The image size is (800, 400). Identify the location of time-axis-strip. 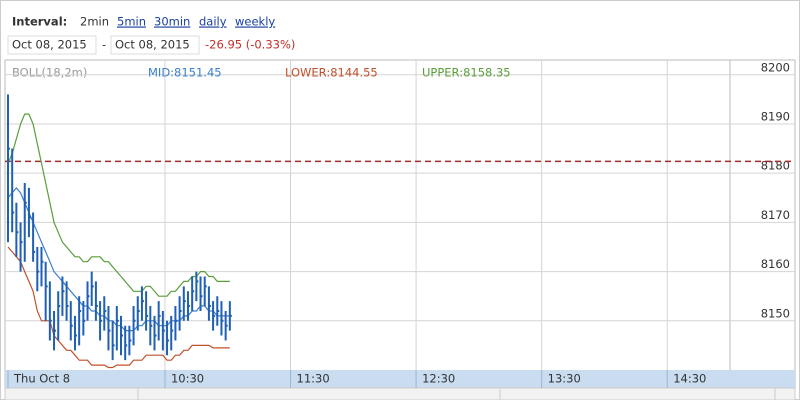
(400, 379).